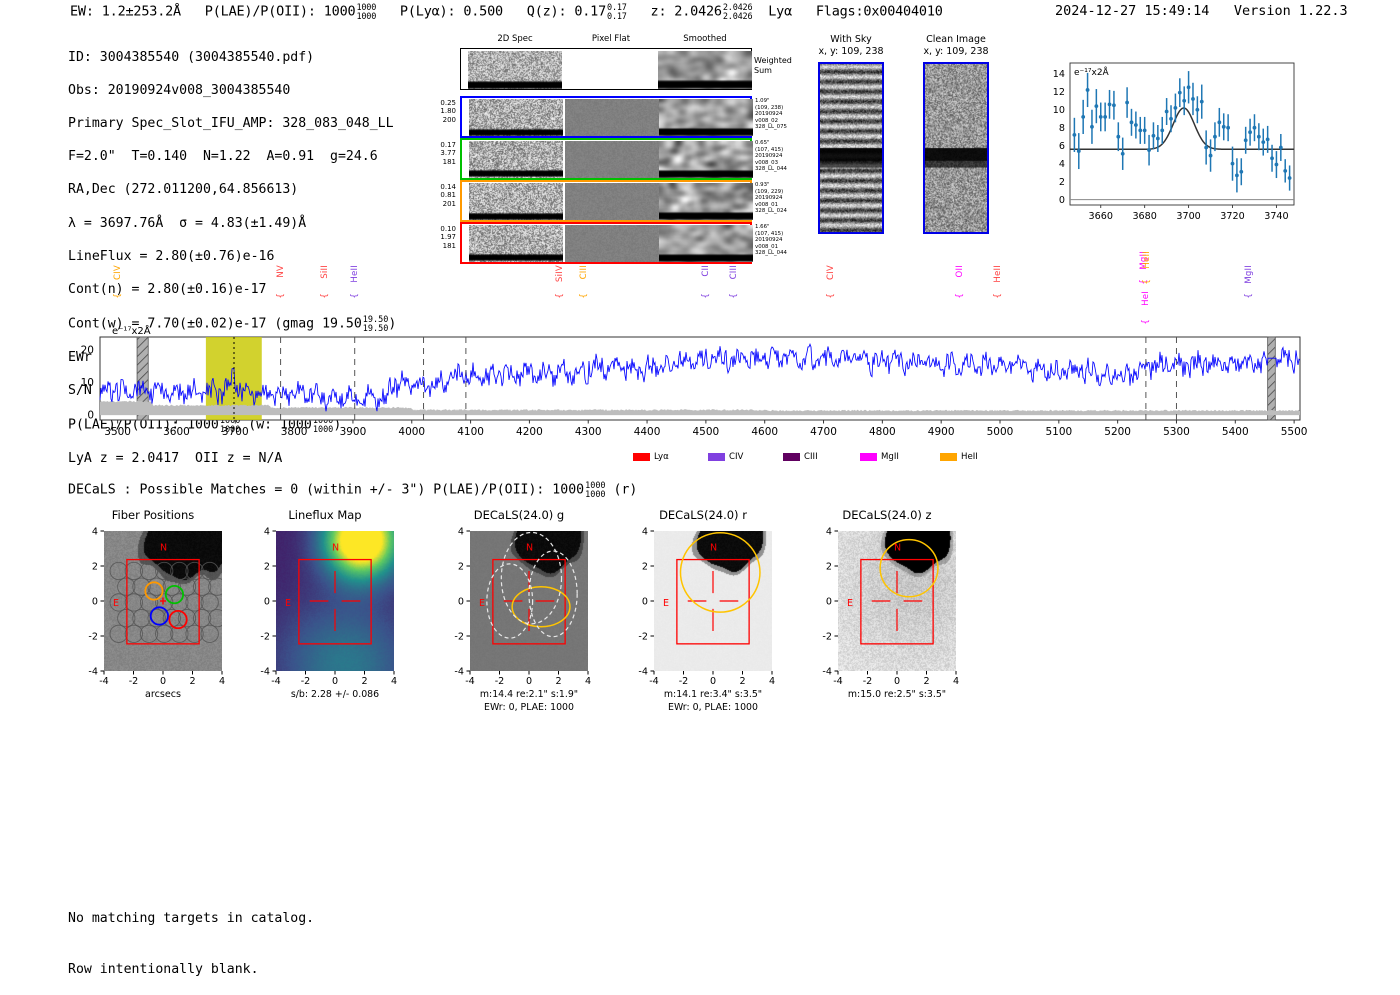 The image size is (1400, 995). What do you see at coordinates (879, 11) in the screenshot?
I see `header-flags: Flags:0x00404010` at bounding box center [879, 11].